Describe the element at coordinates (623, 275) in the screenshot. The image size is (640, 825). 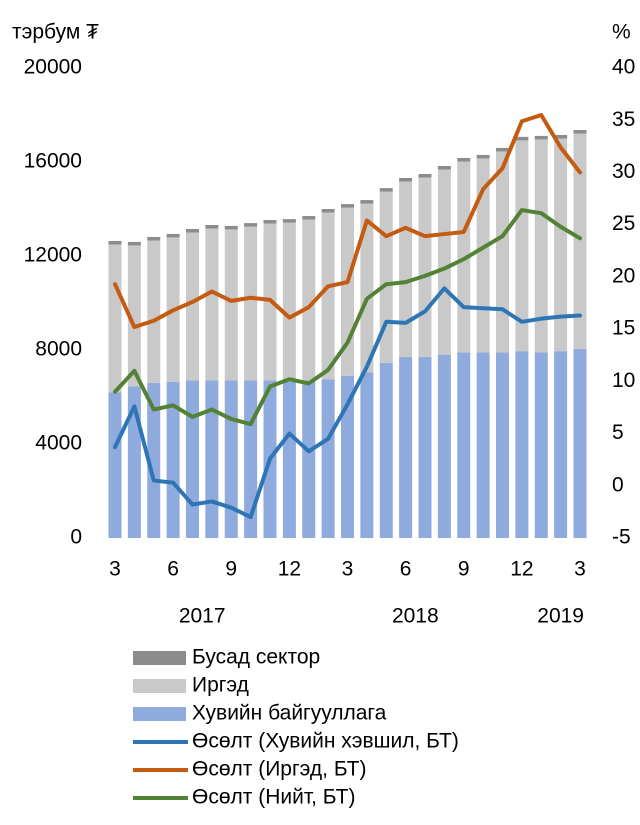
I see `y2-tick-label: 20` at that location.